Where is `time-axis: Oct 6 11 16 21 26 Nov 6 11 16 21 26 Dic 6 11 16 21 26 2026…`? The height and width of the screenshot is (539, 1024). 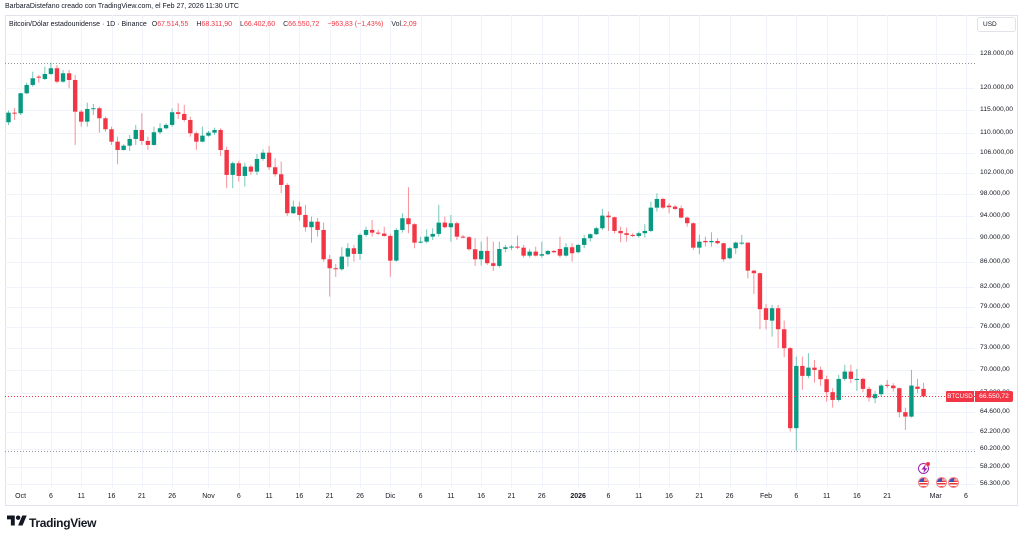 time-axis: Oct 6 11 16 21 26 Nov 6 11 16 21 26 Dic 6 11 16 21 26 2026… is located at coordinates (490, 496).